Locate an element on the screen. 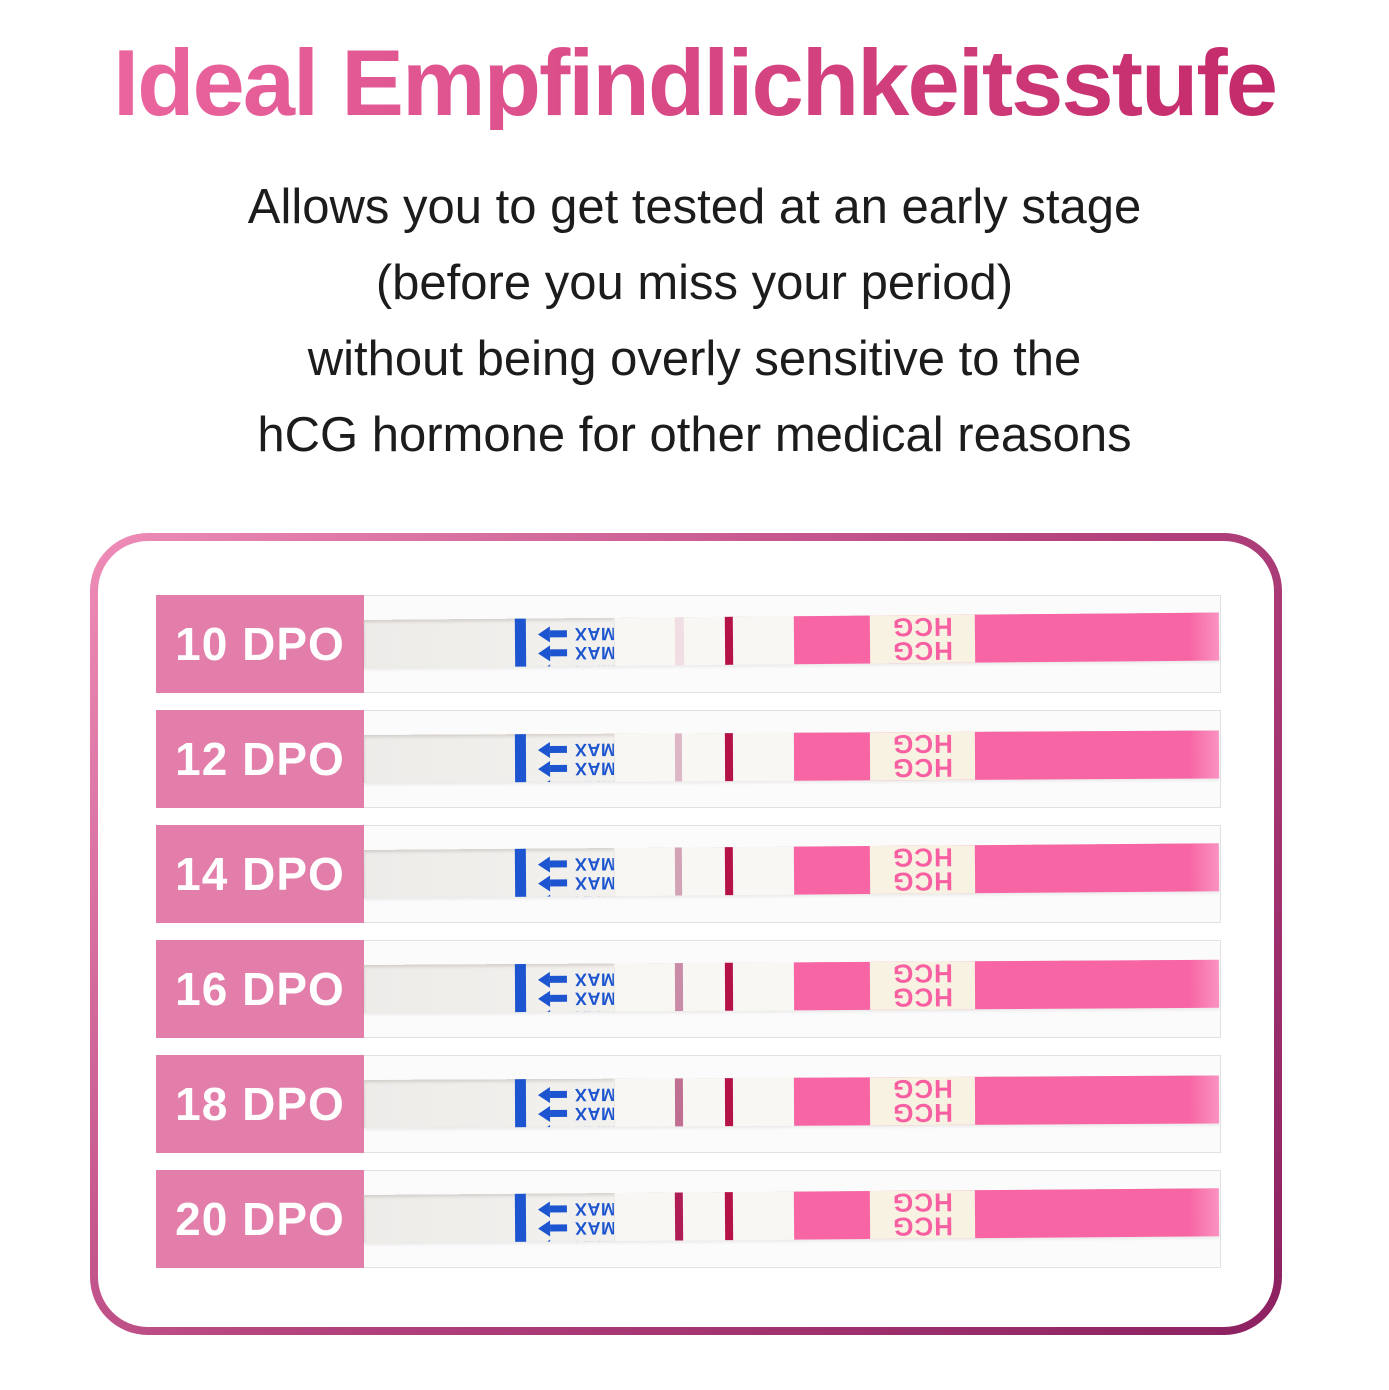 The width and height of the screenshot is (1389, 1390). dpo-row: 16 DPO MAX MAX MAX is located at coordinates (715, 989).